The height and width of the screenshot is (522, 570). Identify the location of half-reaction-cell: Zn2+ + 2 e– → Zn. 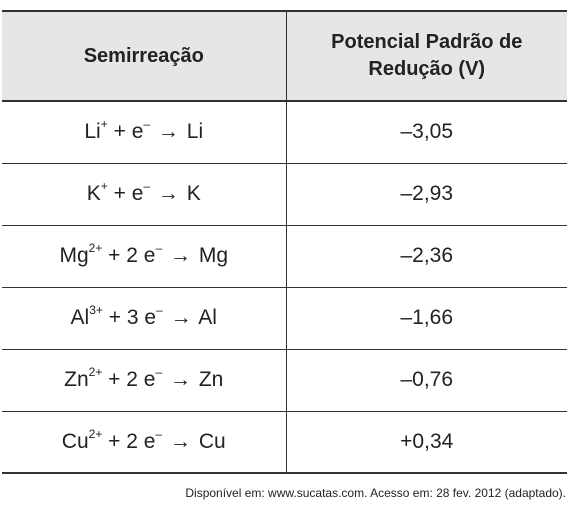
(144, 380).